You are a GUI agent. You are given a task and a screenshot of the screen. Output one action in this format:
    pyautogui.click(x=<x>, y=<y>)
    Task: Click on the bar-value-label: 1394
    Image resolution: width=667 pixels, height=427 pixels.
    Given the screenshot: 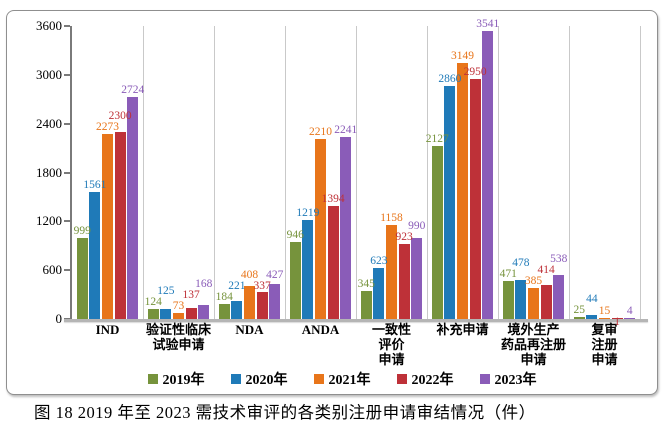 What is the action you would take?
    pyautogui.click(x=333, y=199)
    